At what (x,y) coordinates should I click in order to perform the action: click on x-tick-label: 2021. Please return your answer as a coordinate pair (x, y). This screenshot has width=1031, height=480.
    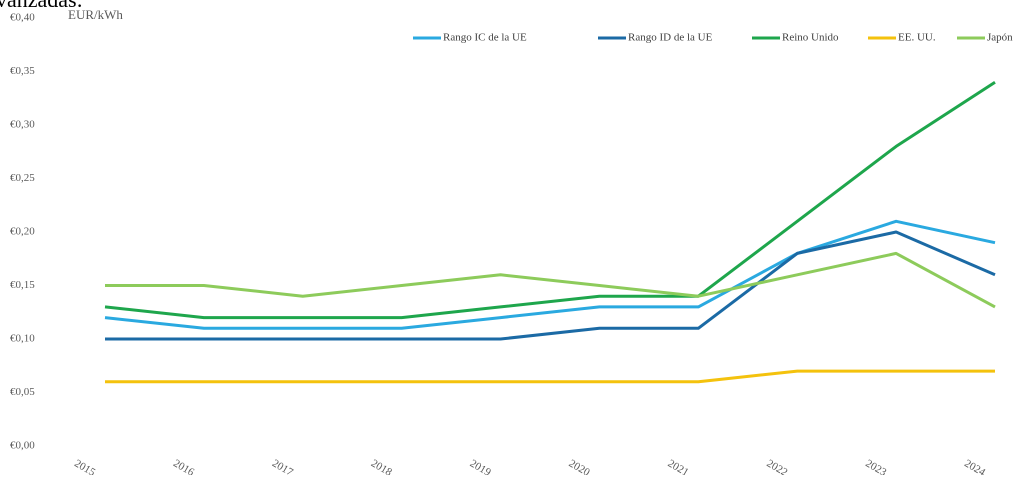
    Looking at the image, I should click on (678, 466).